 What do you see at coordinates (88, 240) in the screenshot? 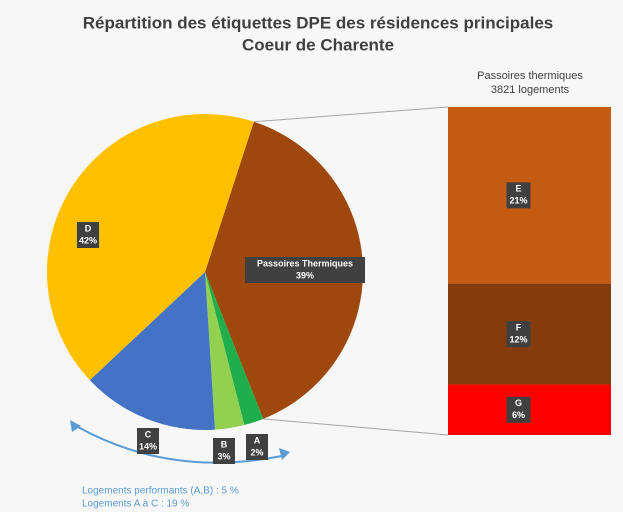
I see `data-label: 42%` at bounding box center [88, 240].